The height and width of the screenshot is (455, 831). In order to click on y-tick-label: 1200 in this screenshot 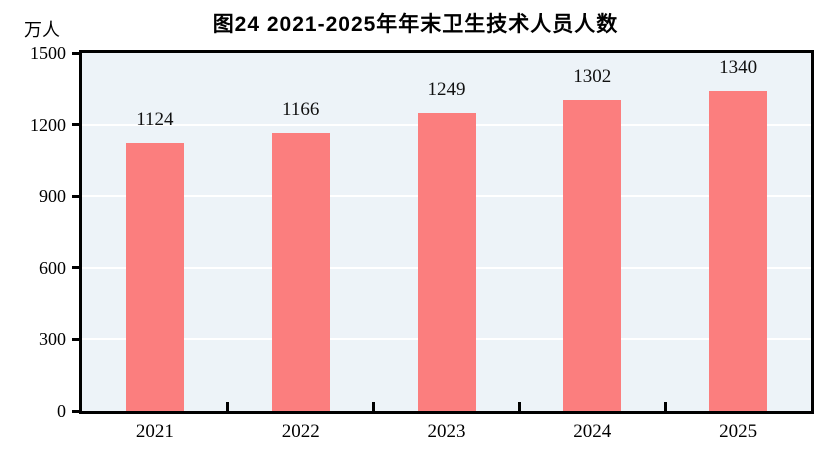, I will do `click(48, 124)`.